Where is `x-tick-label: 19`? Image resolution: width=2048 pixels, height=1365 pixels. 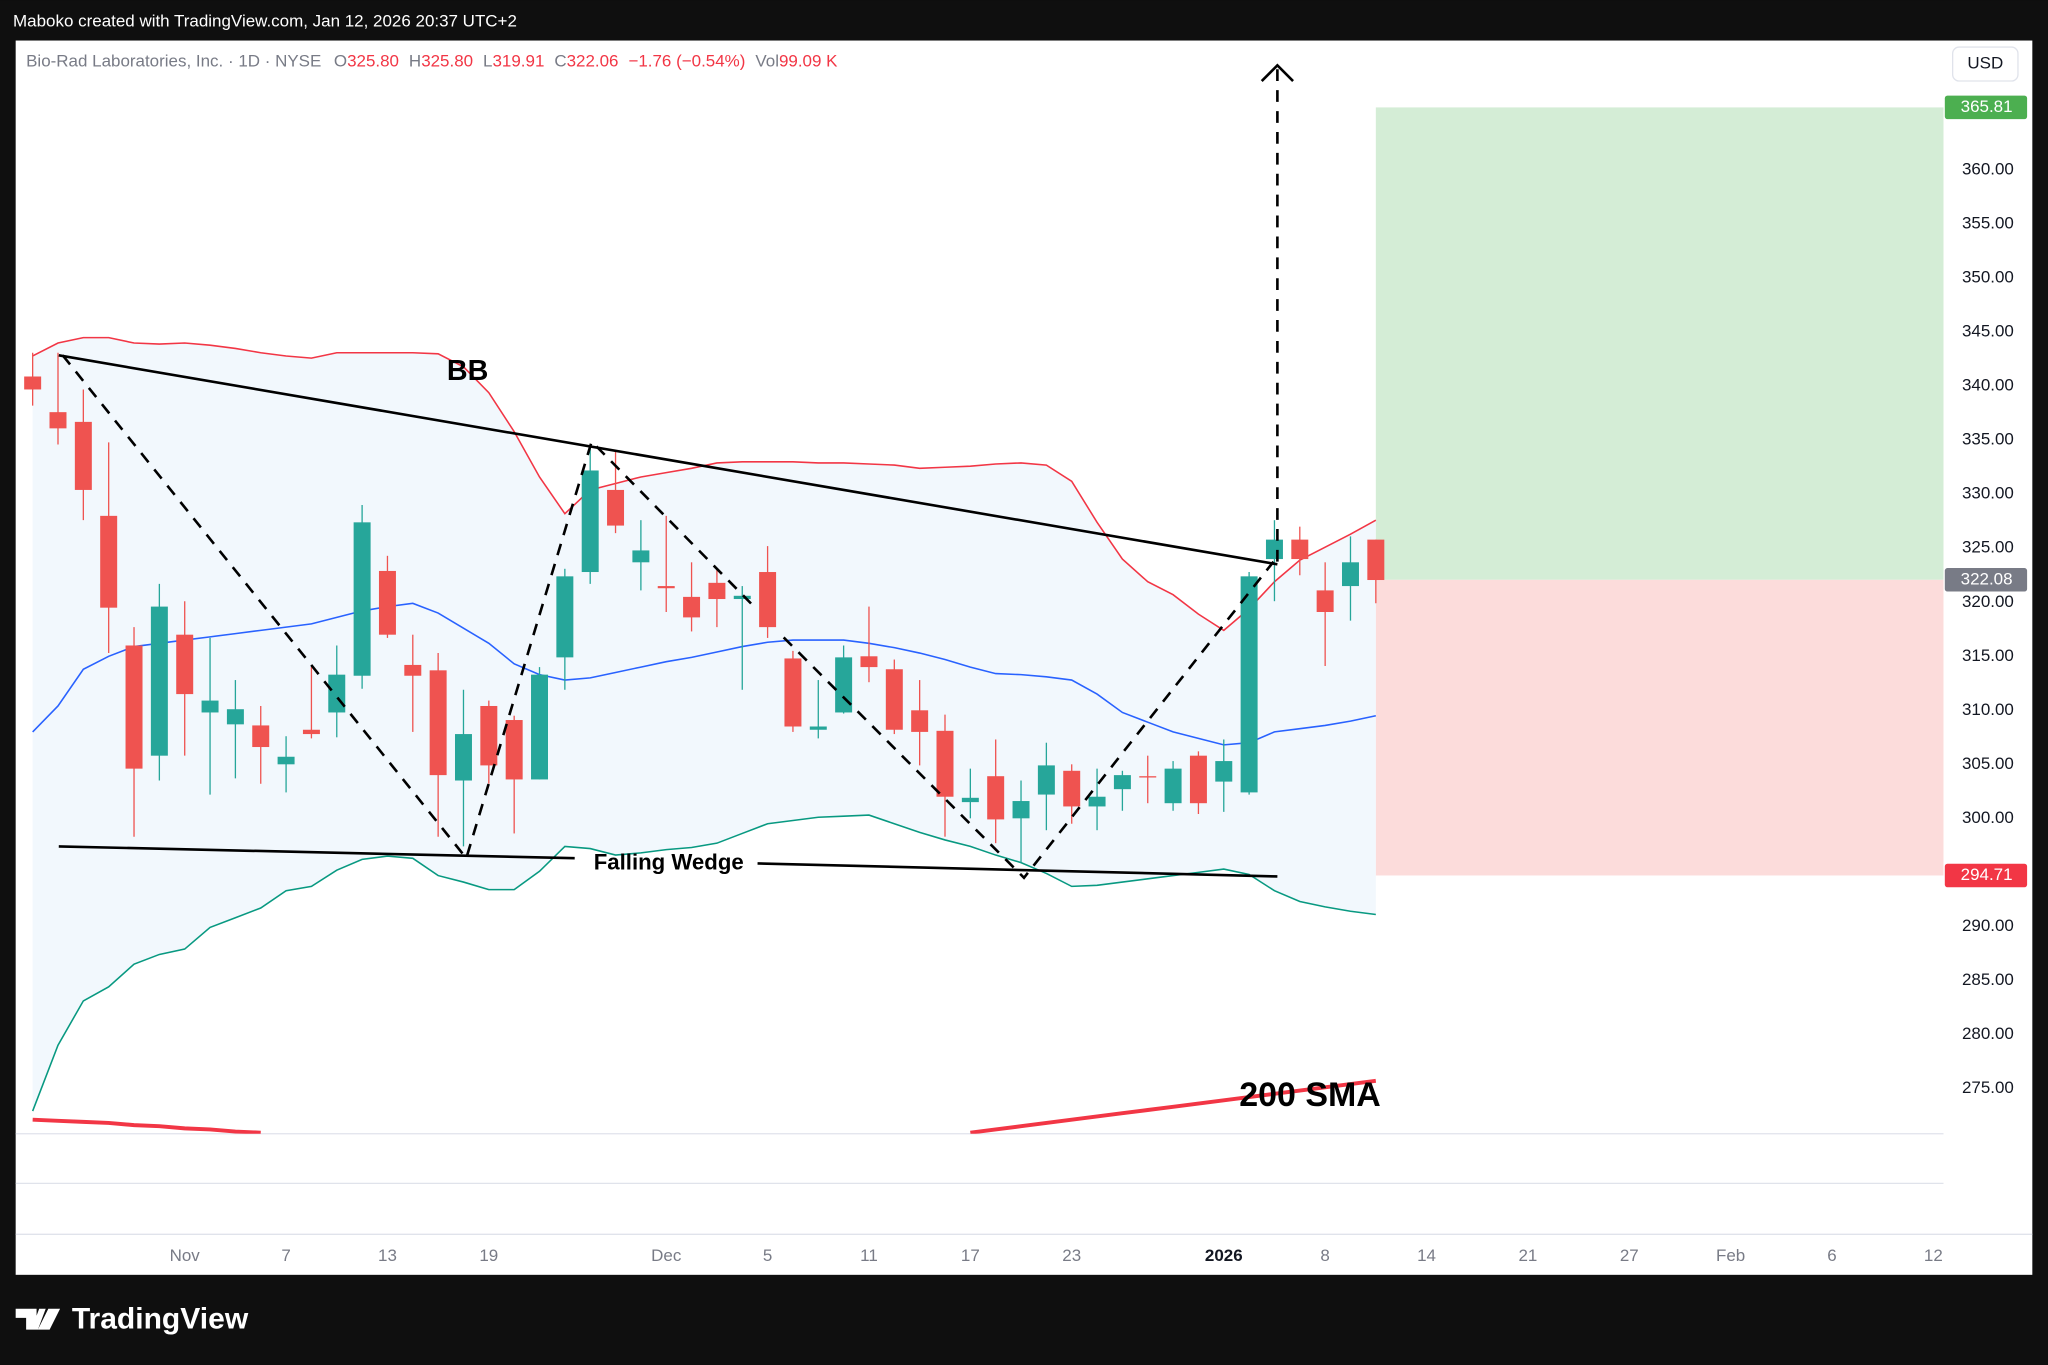 x-tick-label: 19 is located at coordinates (488, 1255).